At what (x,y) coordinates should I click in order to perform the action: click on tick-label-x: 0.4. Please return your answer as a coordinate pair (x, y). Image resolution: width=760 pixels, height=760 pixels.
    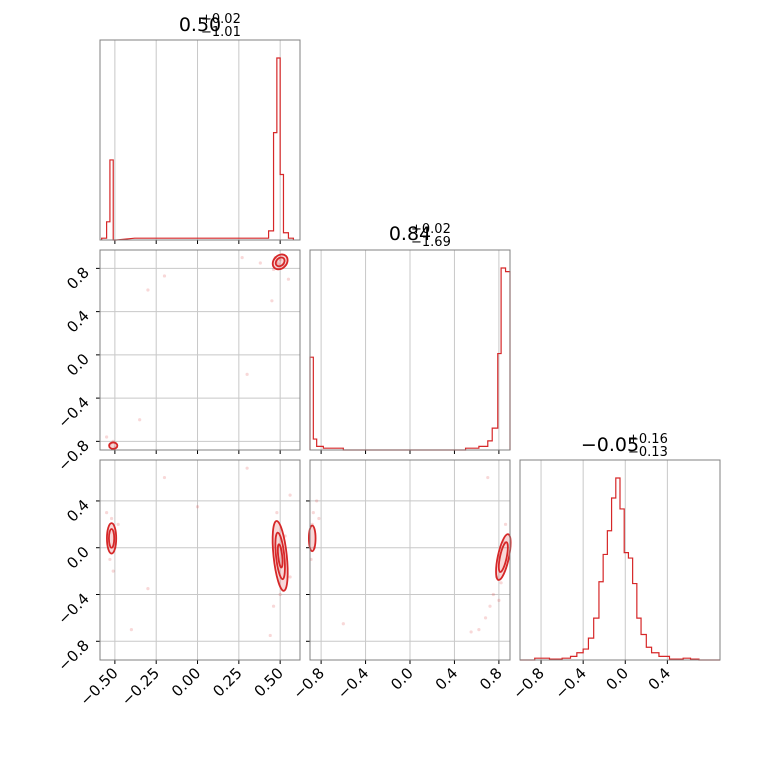
    Looking at the image, I should click on (447, 679).